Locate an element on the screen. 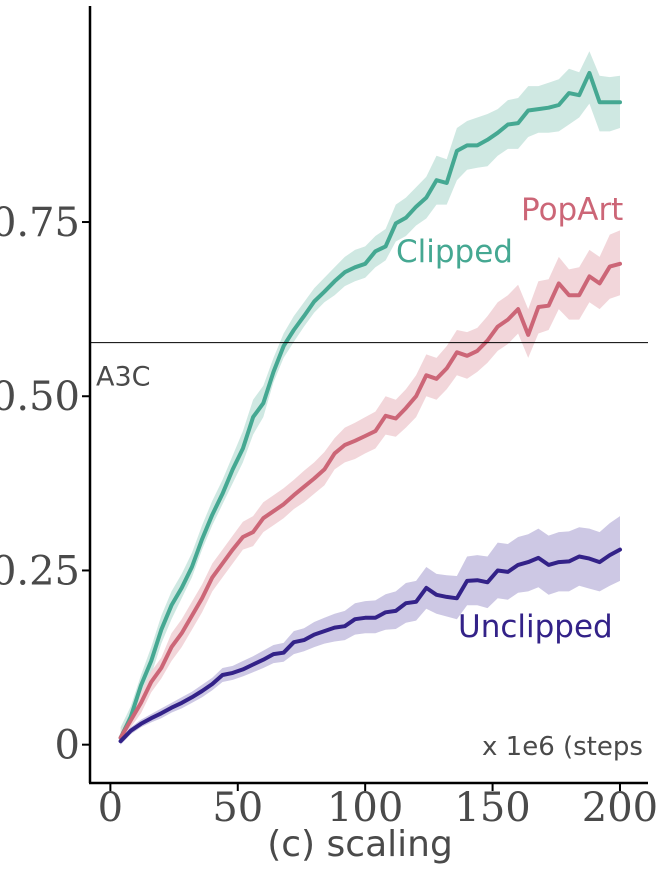  y-tick-label: 0.75 is located at coordinates (40, 223).